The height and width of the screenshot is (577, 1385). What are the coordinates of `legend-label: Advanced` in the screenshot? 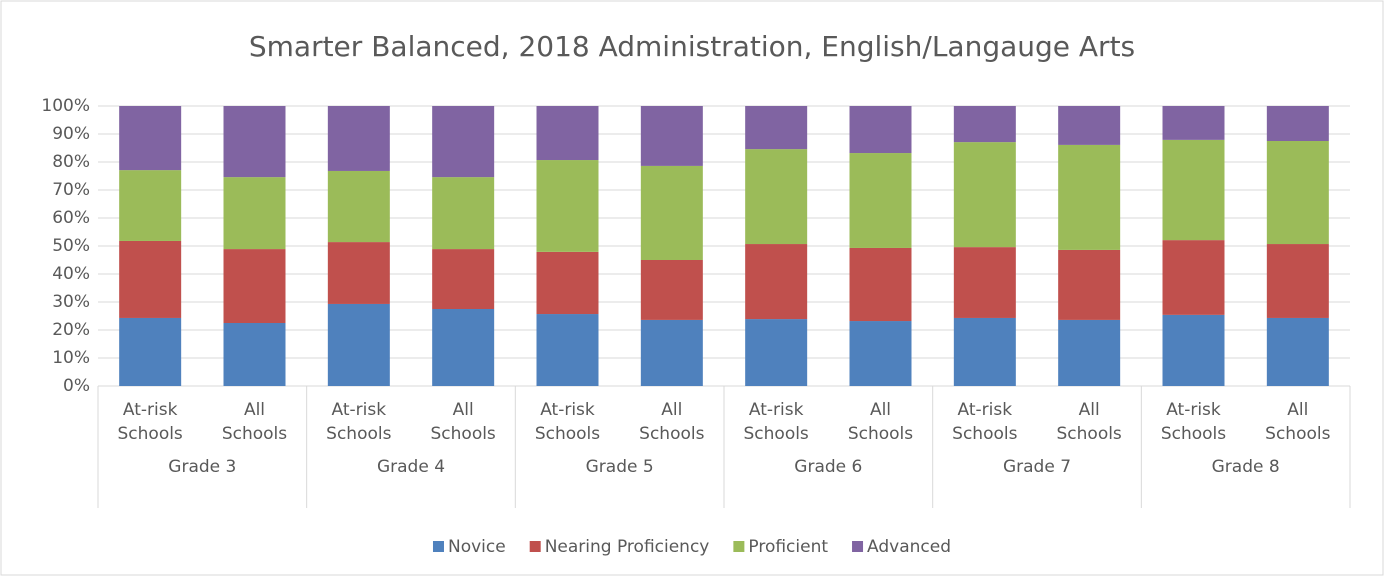 It's located at (909, 547).